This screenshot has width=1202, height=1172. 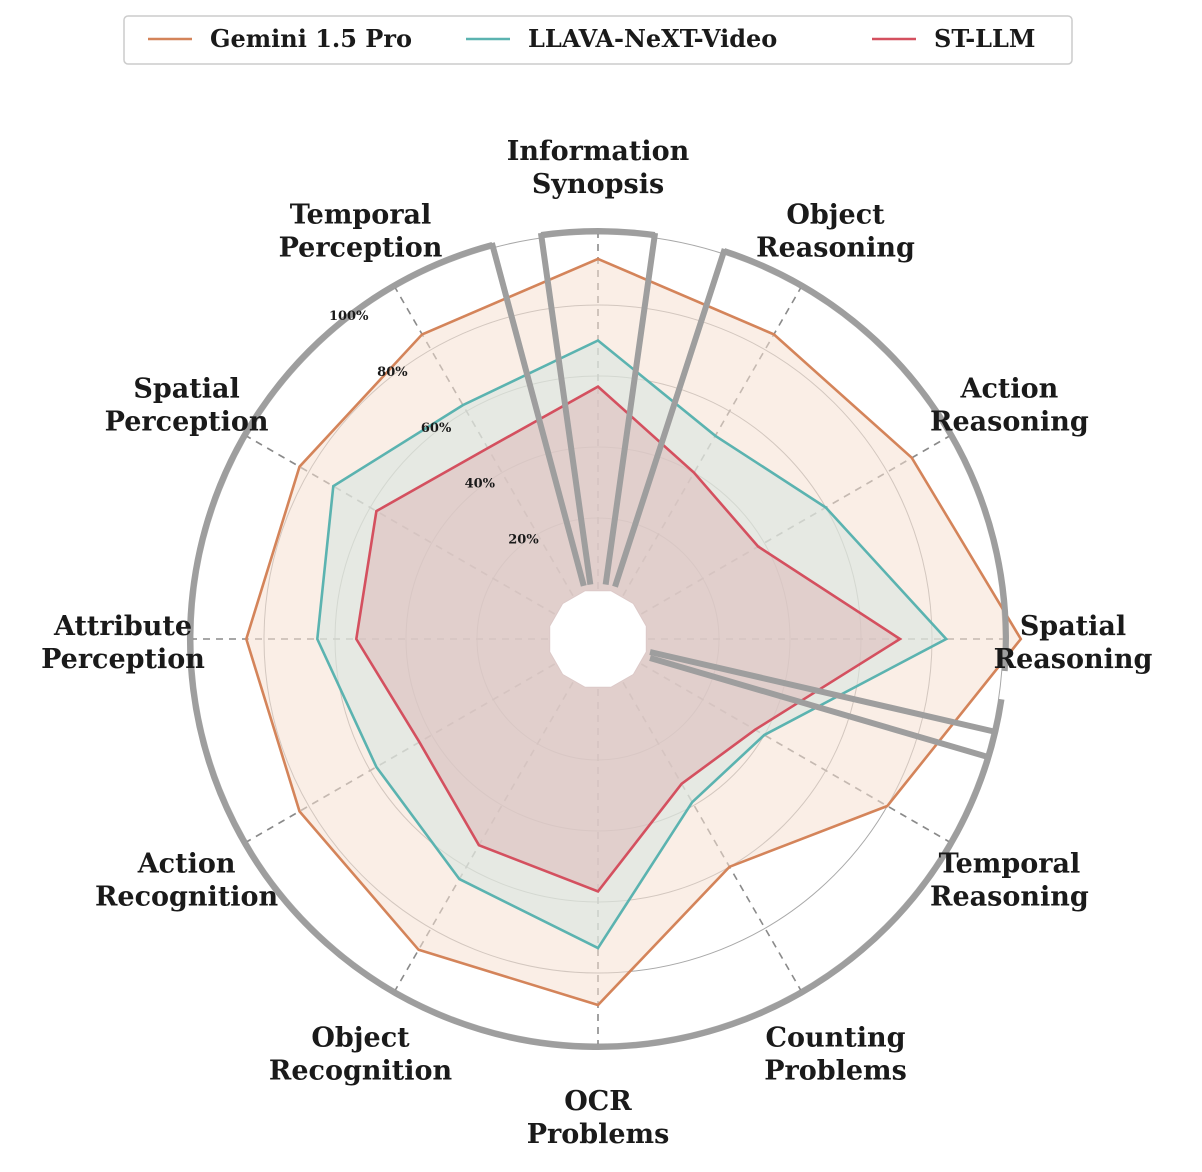 I want to click on tick-labels: 20% 40% 60% 80% 100%, so click(x=434, y=428).